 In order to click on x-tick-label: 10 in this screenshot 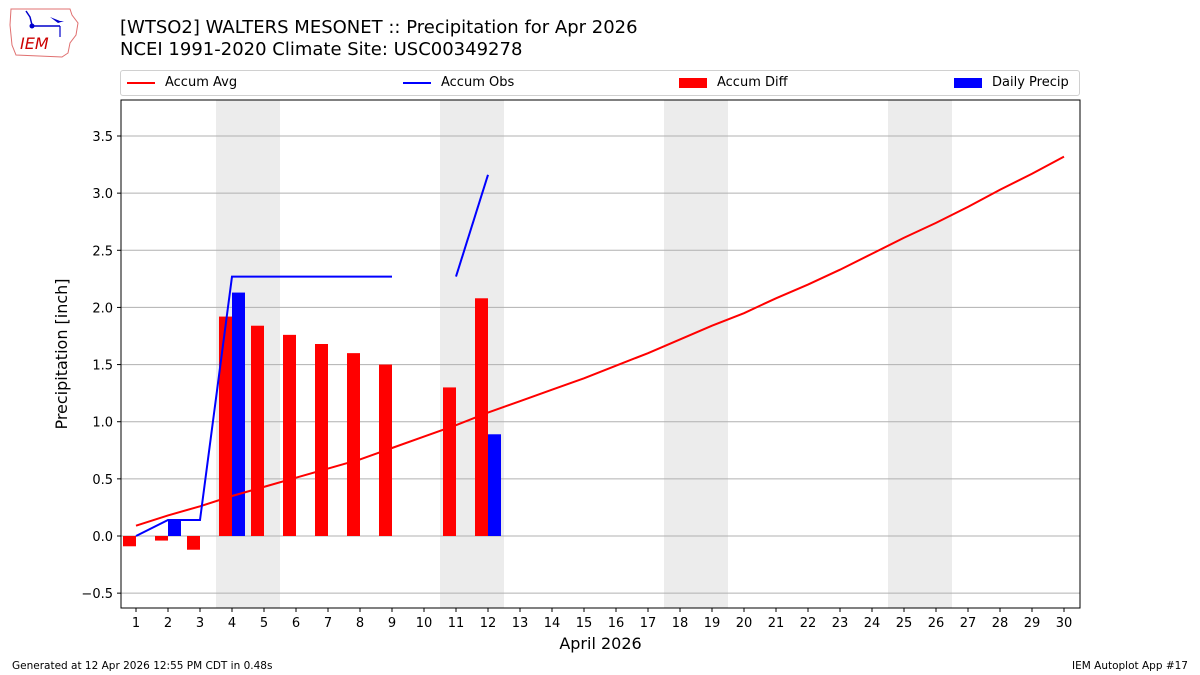, I will do `click(424, 623)`.